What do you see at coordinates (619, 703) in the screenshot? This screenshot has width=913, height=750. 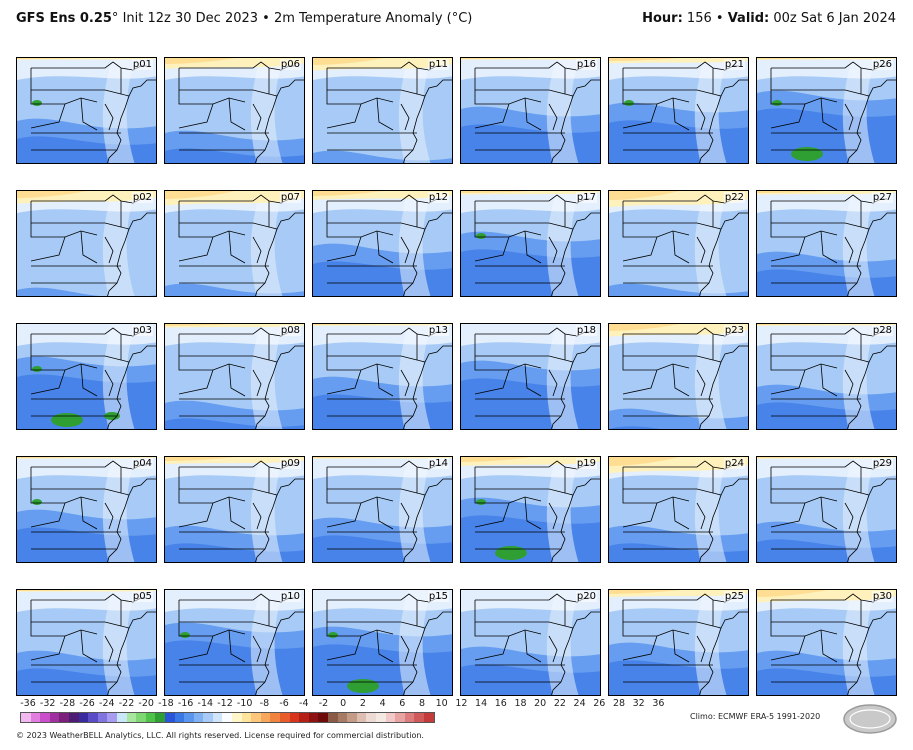 I see `colorbar-tick-label: 28` at bounding box center [619, 703].